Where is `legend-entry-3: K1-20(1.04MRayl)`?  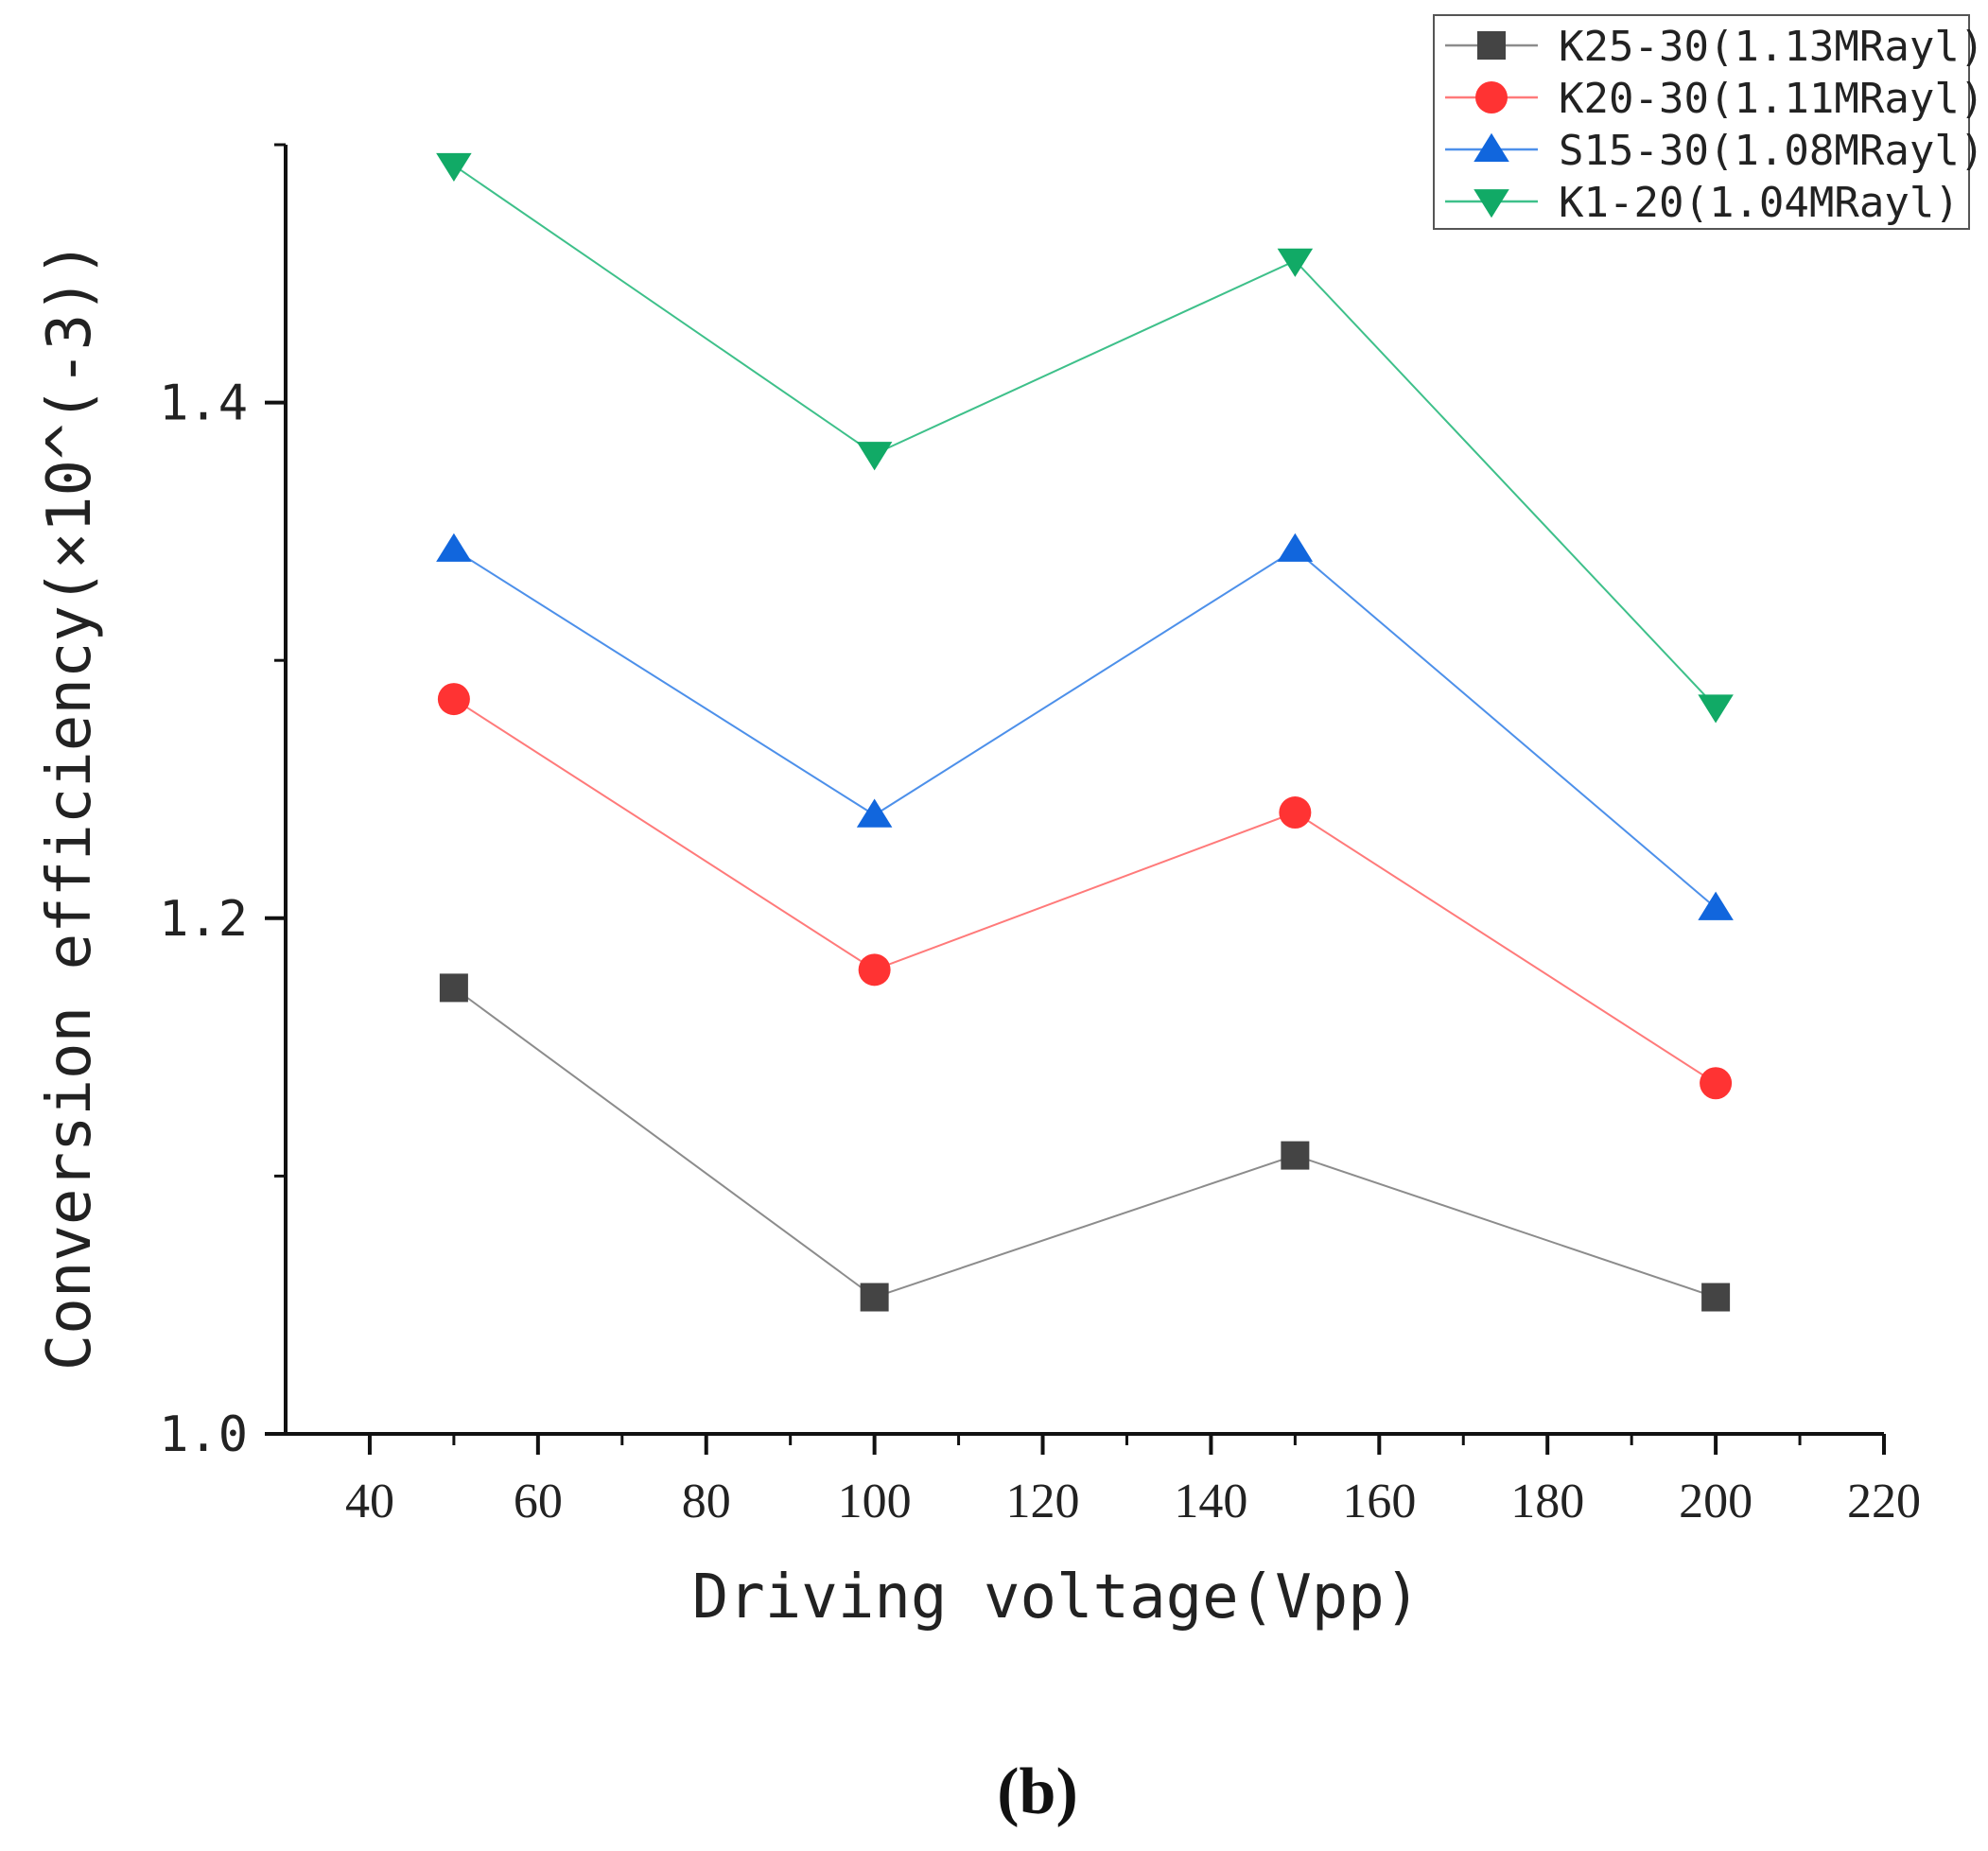 legend-entry-3: K1-20(1.04MRayl) is located at coordinates (1702, 203).